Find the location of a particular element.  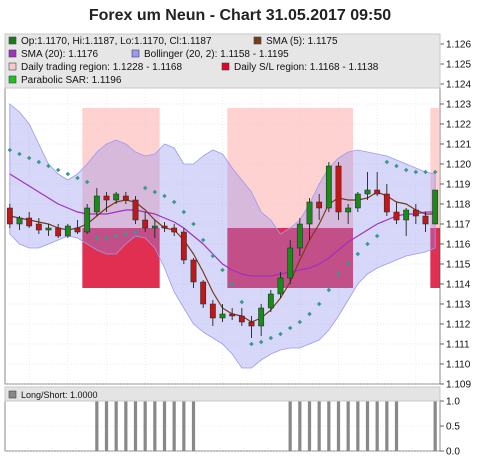

y-tick-label: 1.121 is located at coordinates (458, 145).